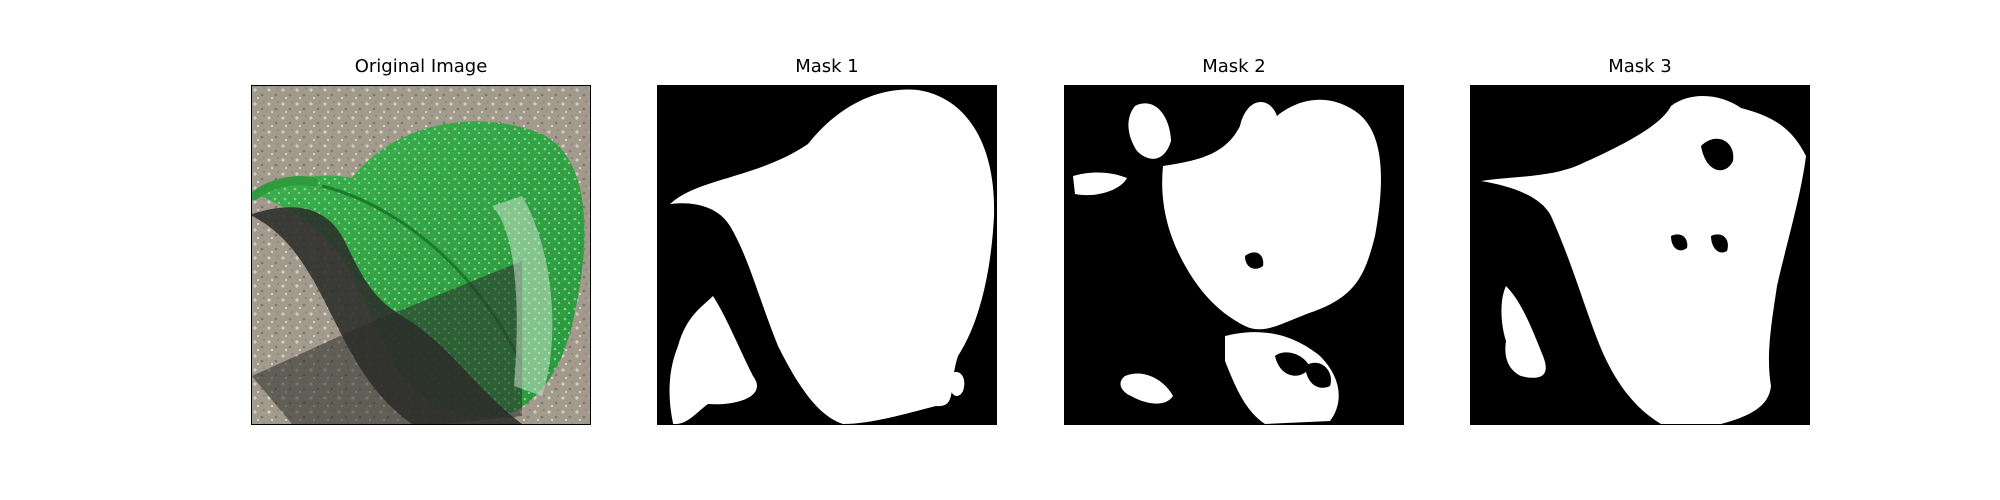  What do you see at coordinates (1234, 66) in the screenshot?
I see `panel-title: Mask 2` at bounding box center [1234, 66].